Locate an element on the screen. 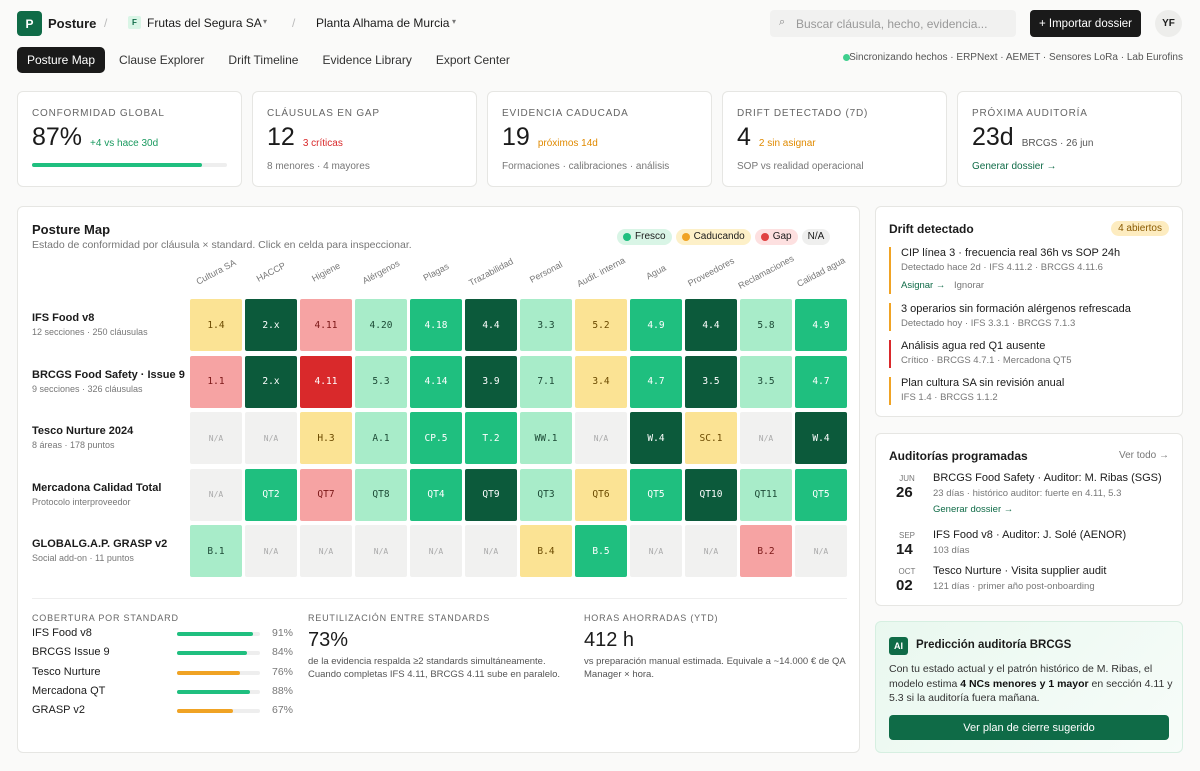  heatmap-cell: QT2 is located at coordinates (271, 494).